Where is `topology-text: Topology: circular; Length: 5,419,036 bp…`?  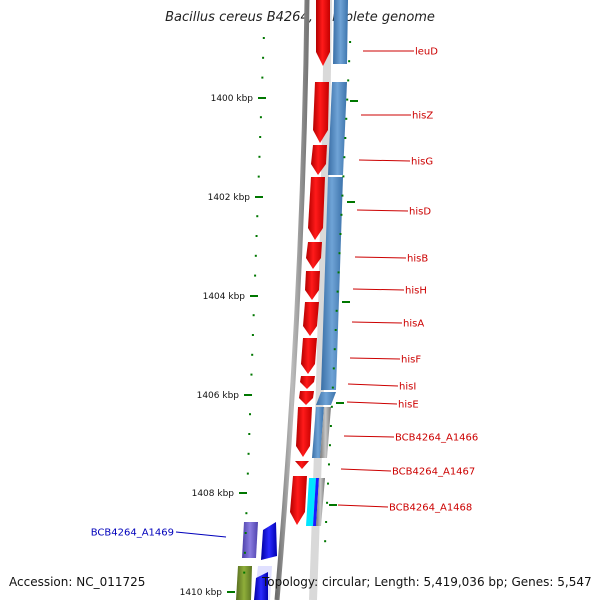
topology-text: Topology: circular; Length: 5,419,036 bp… is located at coordinates (427, 582).